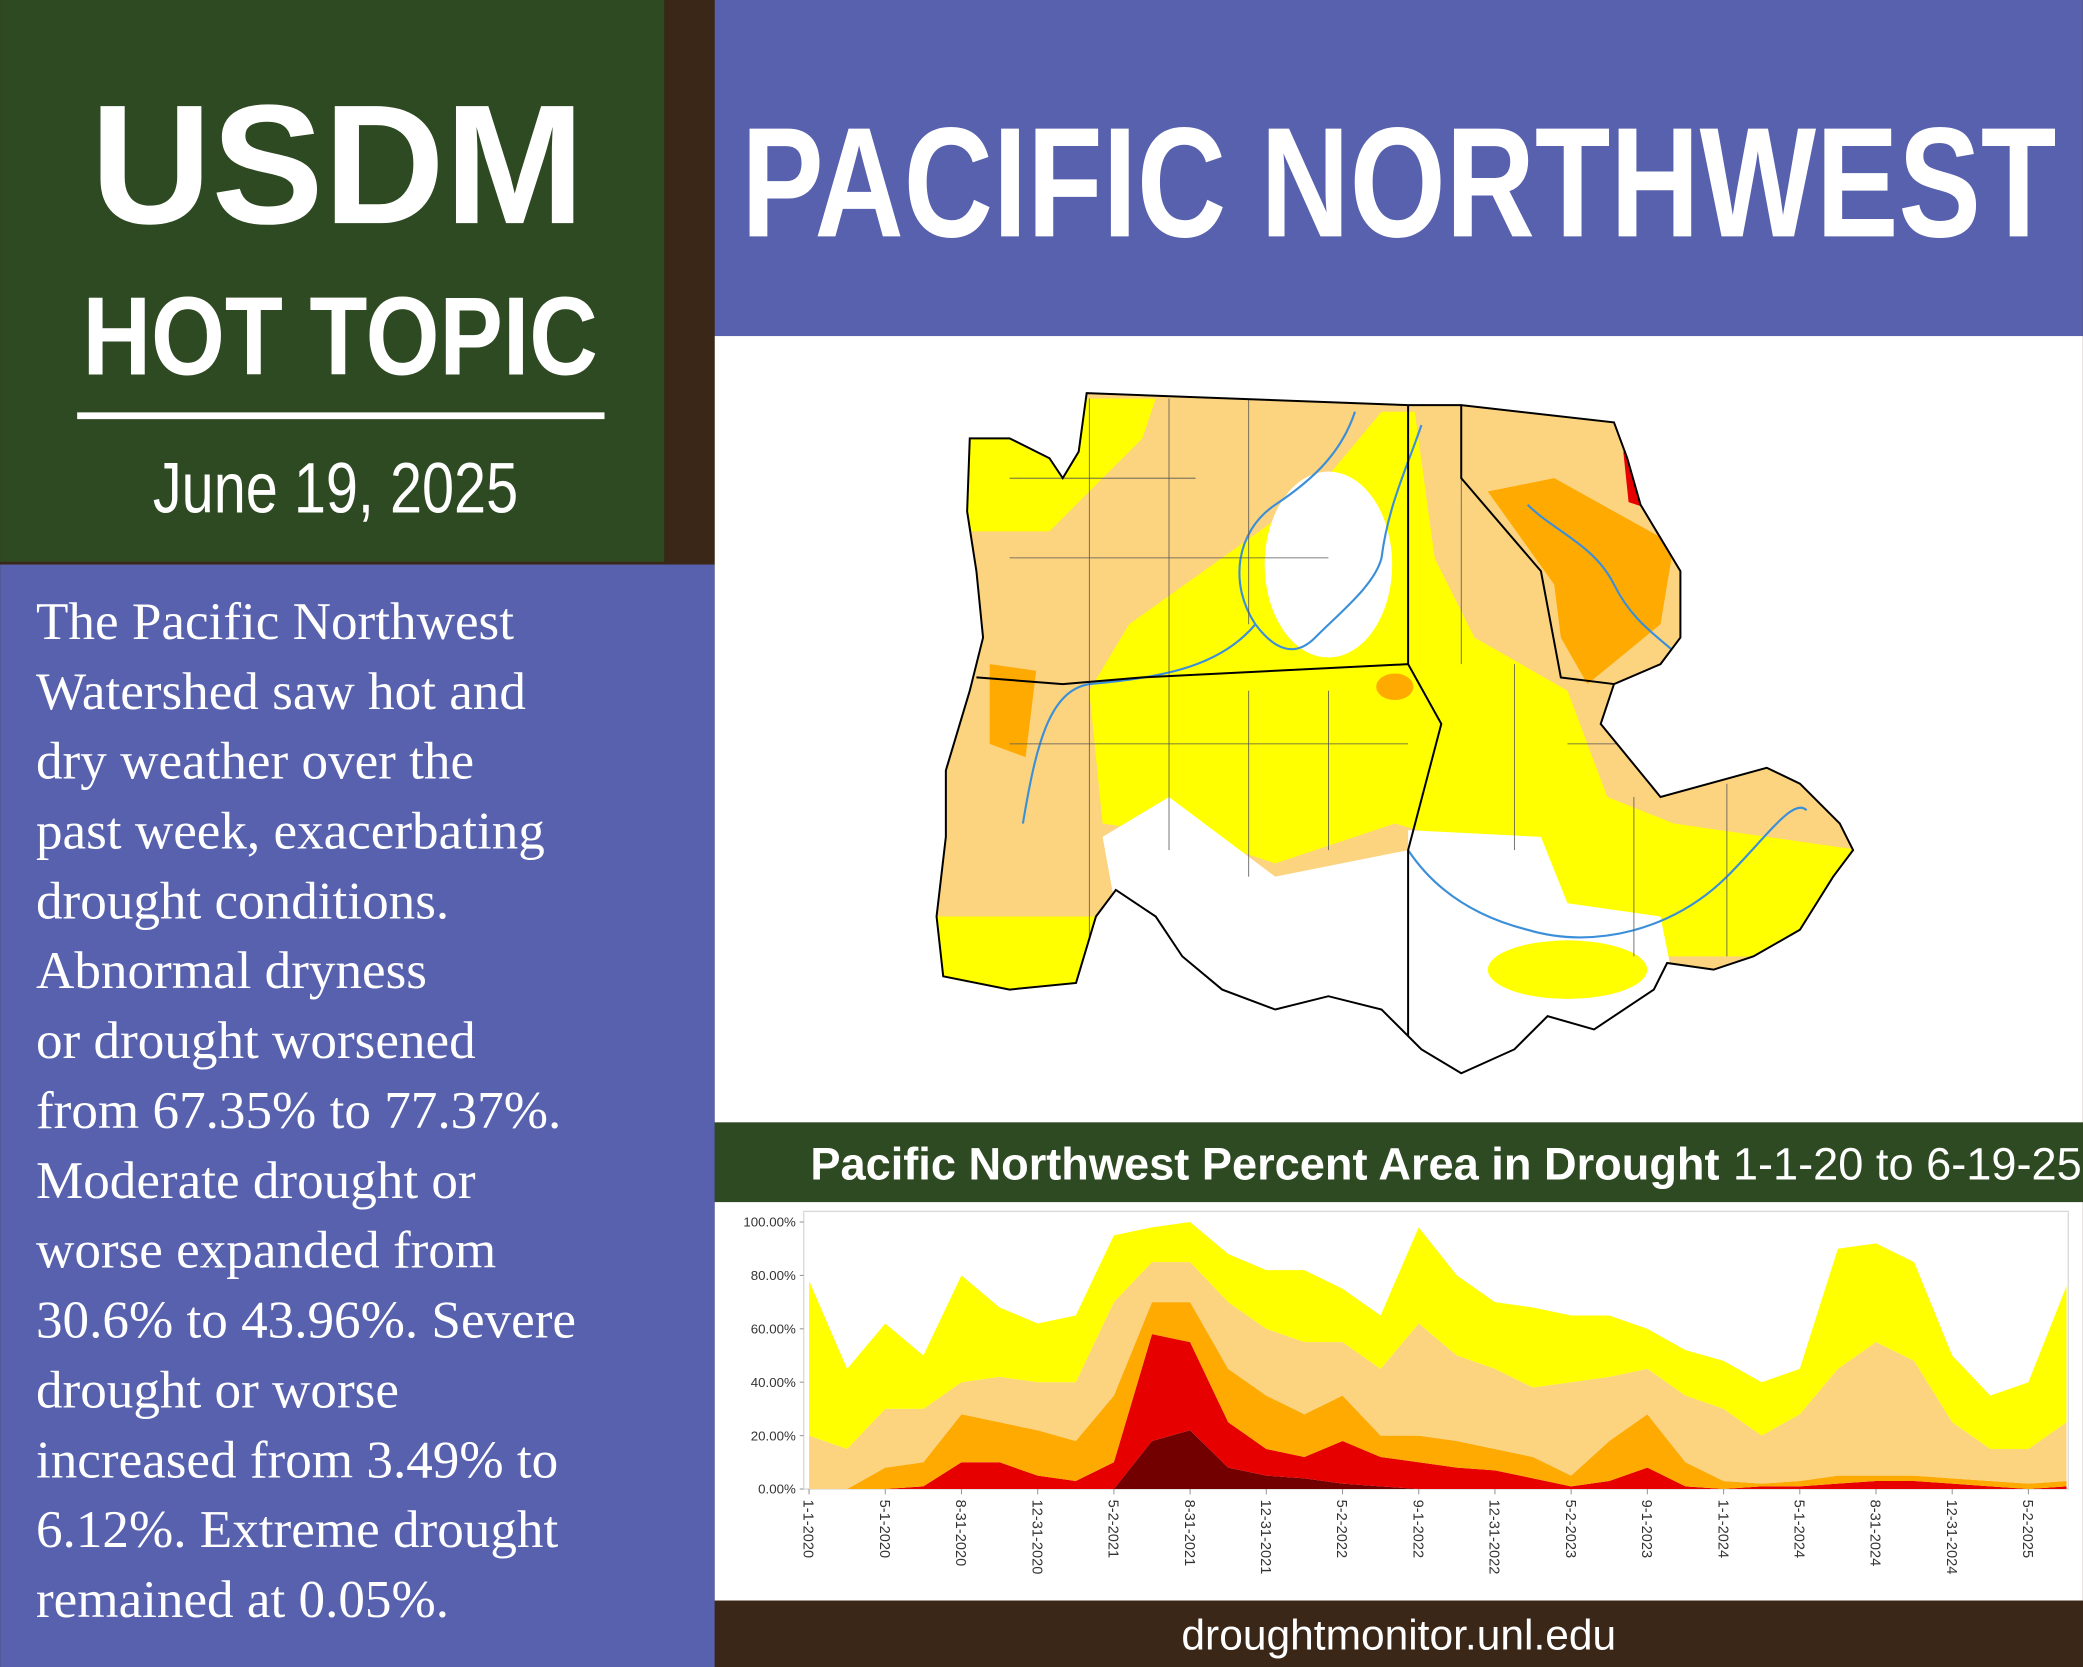 Image resolution: width=2083 pixels, height=1667 pixels. What do you see at coordinates (773, 1275) in the screenshot?
I see `y-tick-label: 80.00%` at bounding box center [773, 1275].